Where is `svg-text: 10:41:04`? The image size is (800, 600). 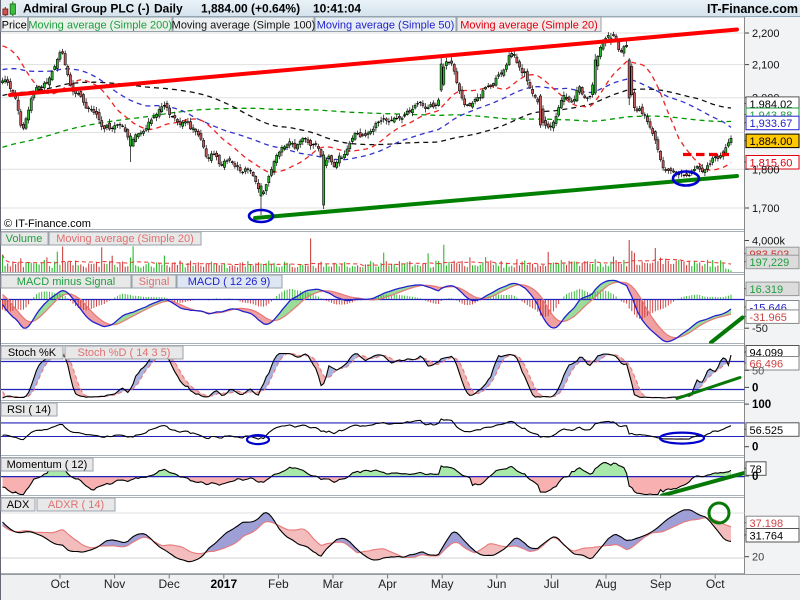 svg-text: 10:41:04 is located at coordinates (337, 9).